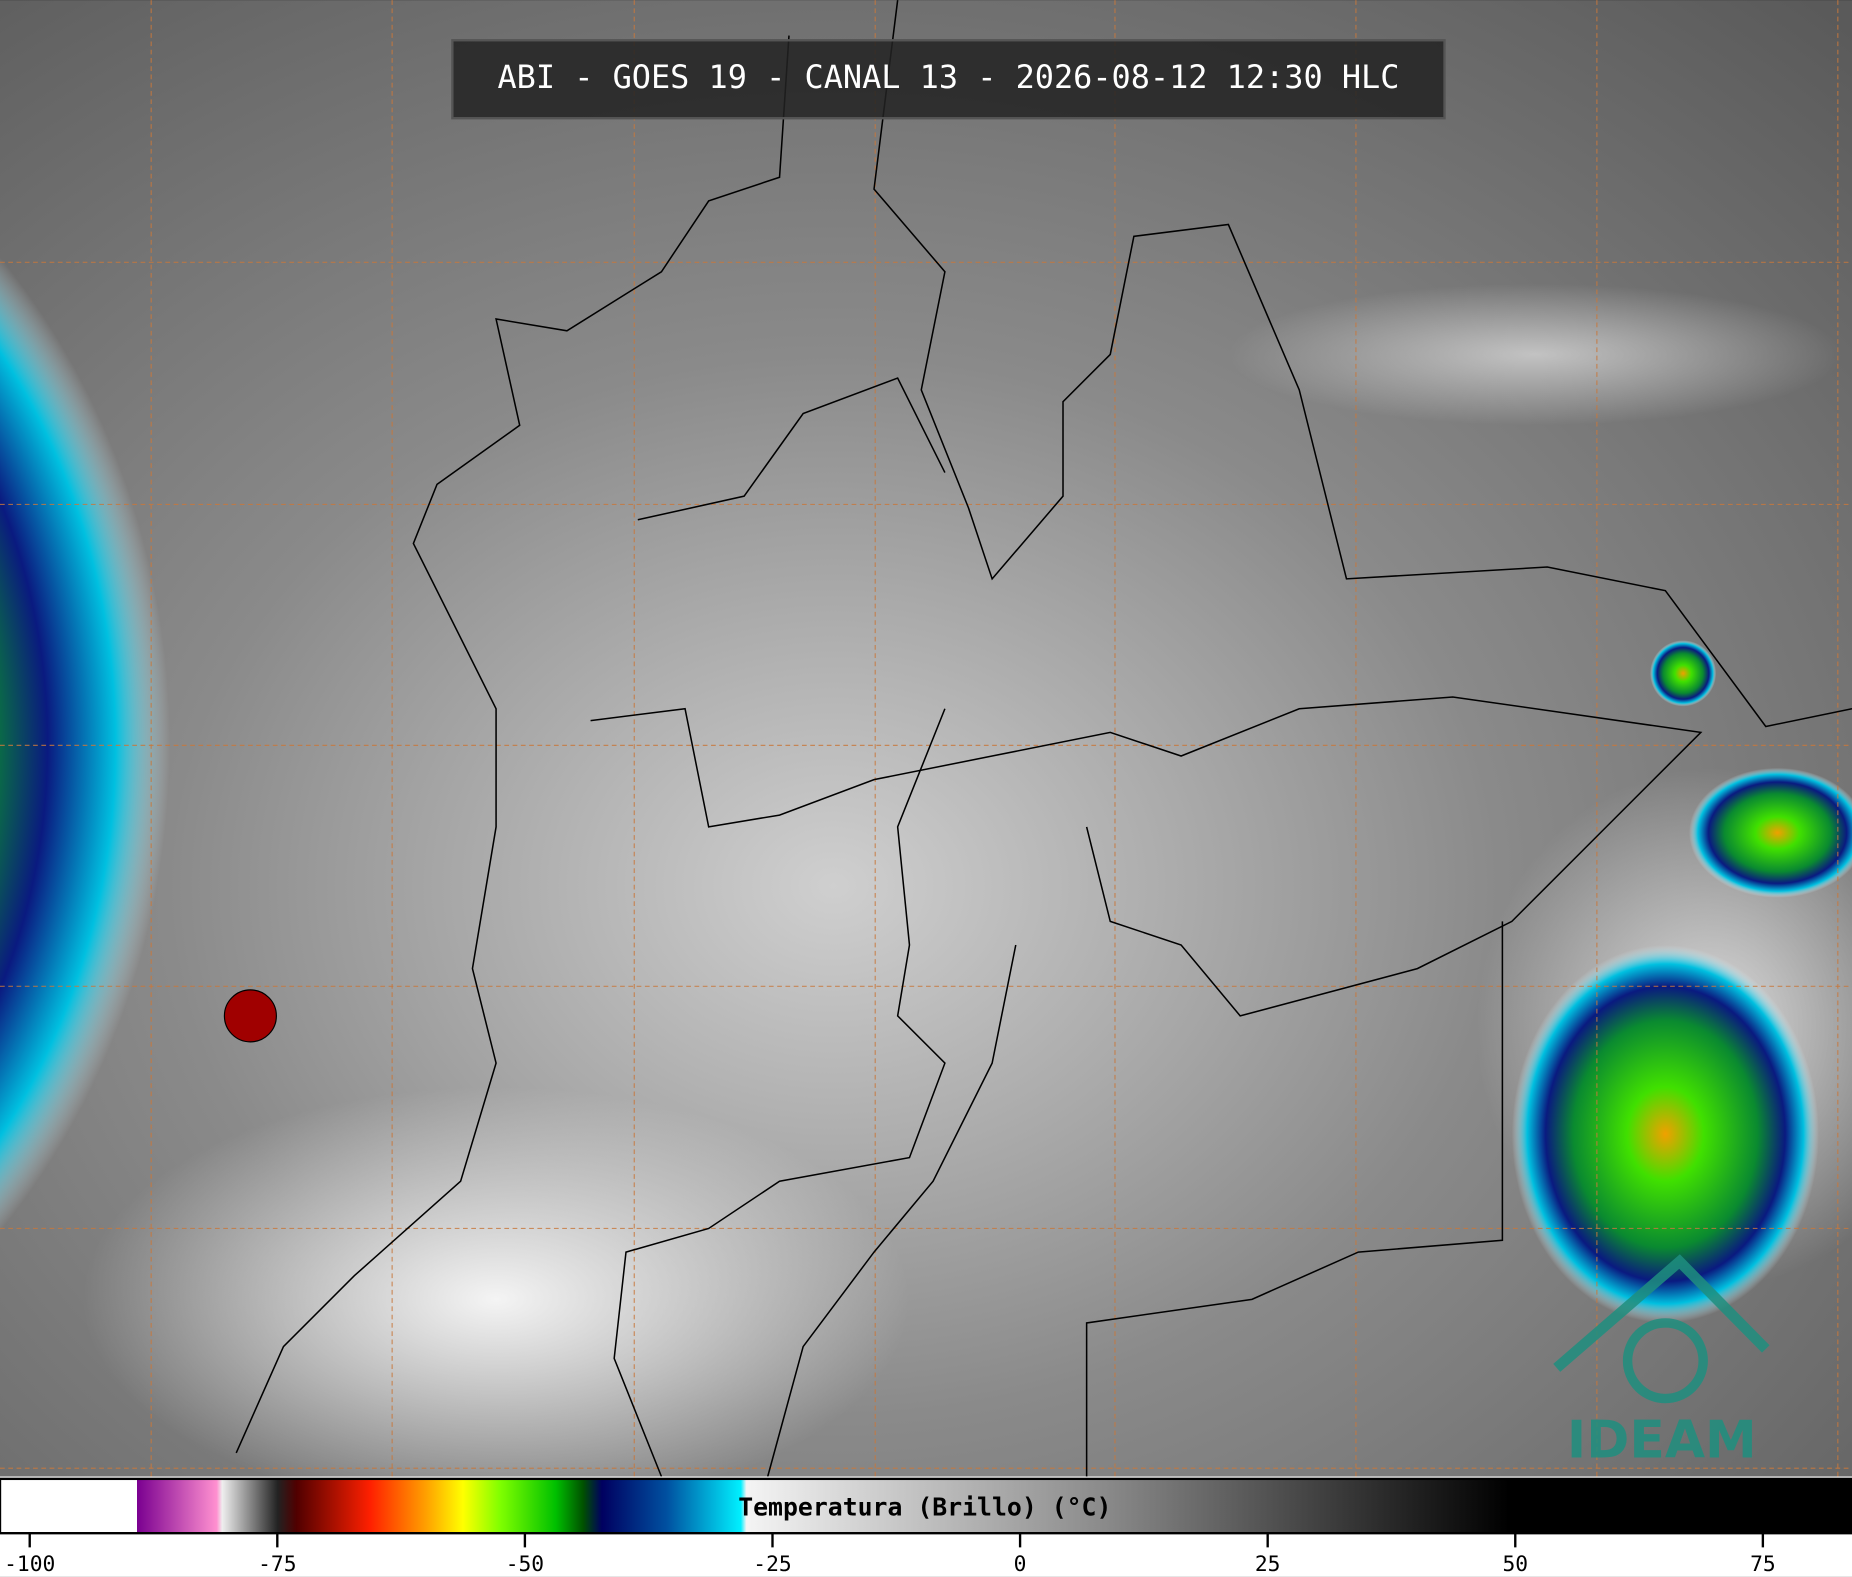 The width and height of the screenshot is (1852, 1577). I want to click on colorbar, so click(926, 1506).